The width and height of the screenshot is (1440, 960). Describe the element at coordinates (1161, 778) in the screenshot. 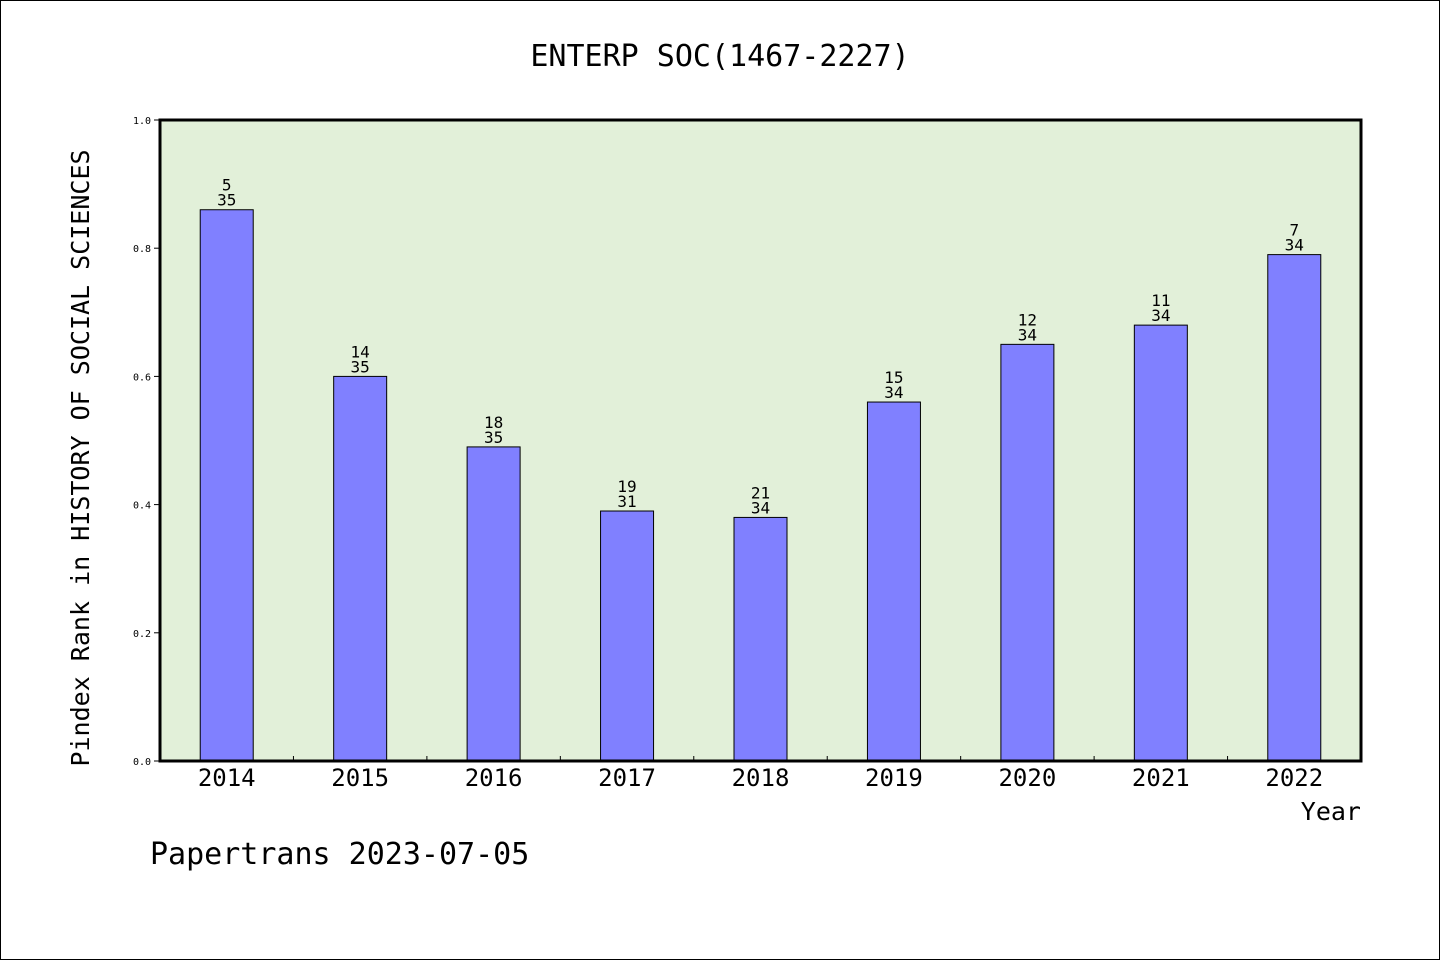

I see `x-tick-label: 2021` at that location.